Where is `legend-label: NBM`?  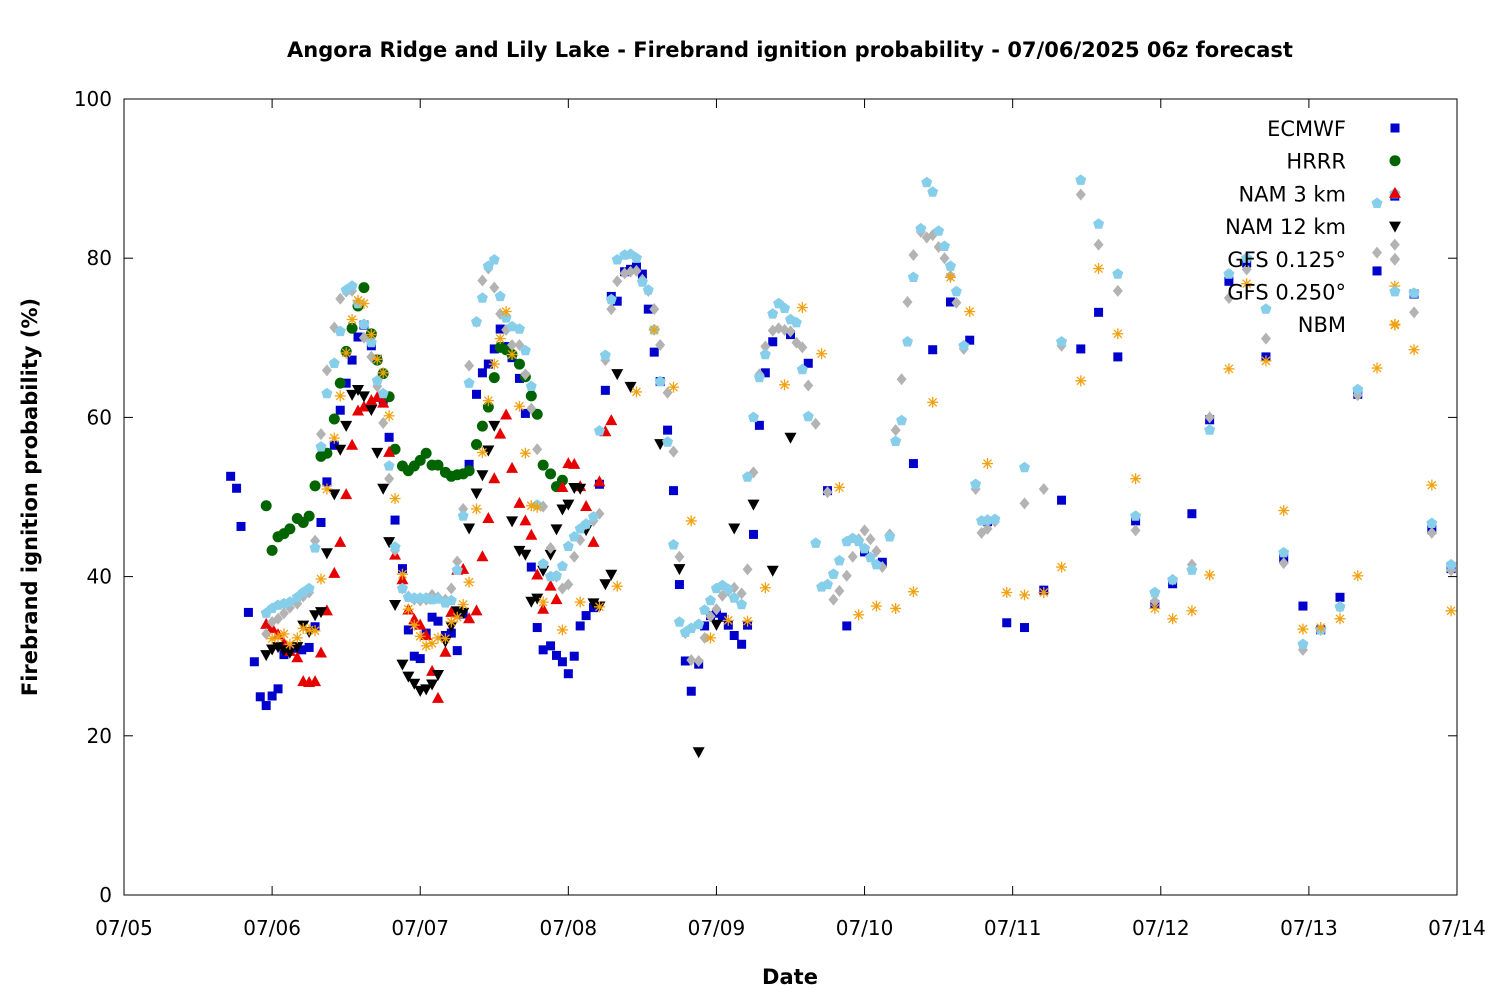
legend-label: NBM is located at coordinates (1322, 325).